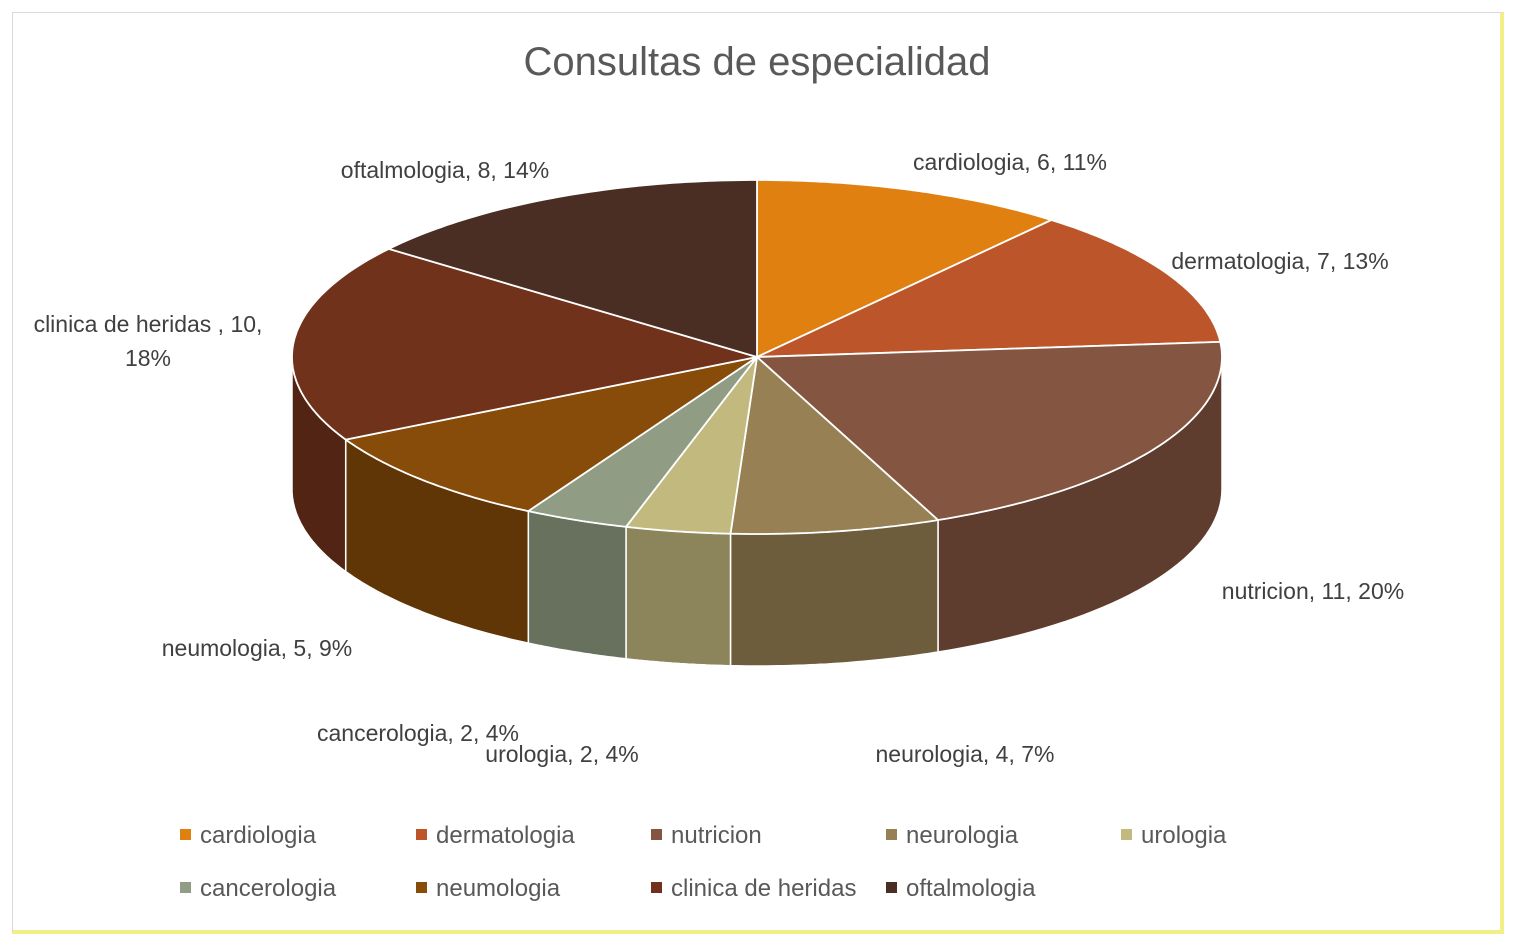 Image resolution: width=1514 pixels, height=948 pixels. Describe the element at coordinates (678, 596) in the screenshot. I see `pie-side-urologia` at that location.